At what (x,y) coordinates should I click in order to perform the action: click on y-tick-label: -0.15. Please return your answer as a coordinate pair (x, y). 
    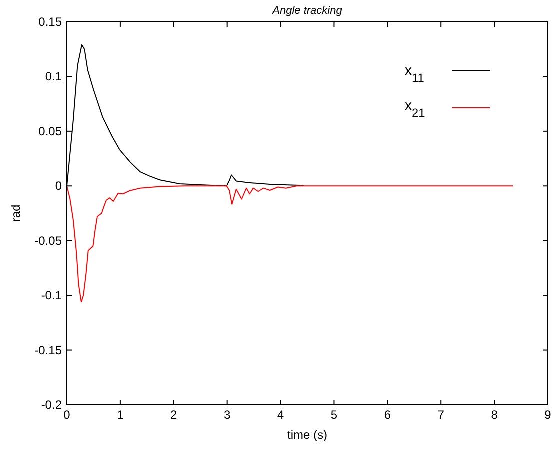
    Looking at the image, I should click on (48, 350).